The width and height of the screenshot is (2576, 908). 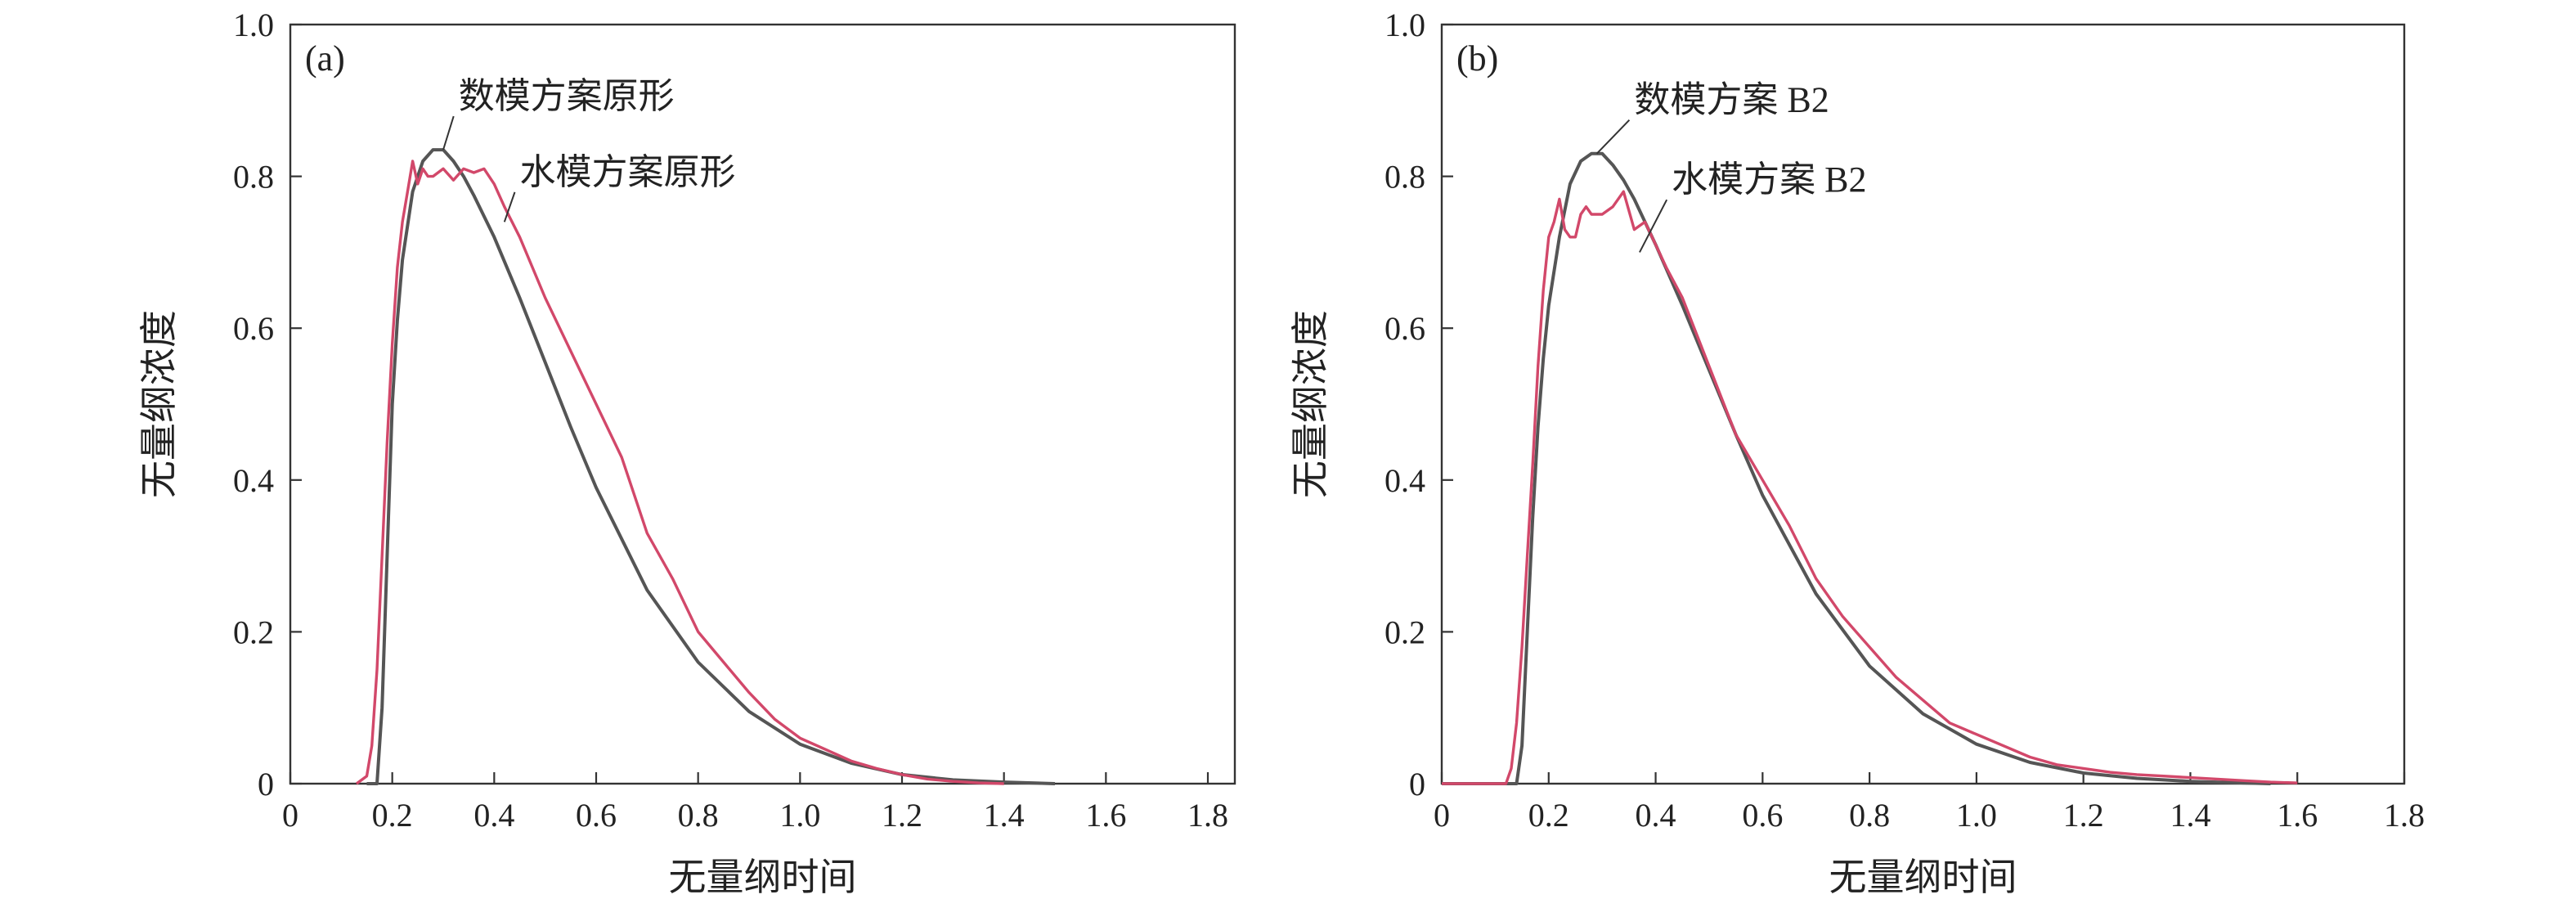 What do you see at coordinates (1769, 180) in the screenshot?
I see `annotation-label: 水模方案 B2` at bounding box center [1769, 180].